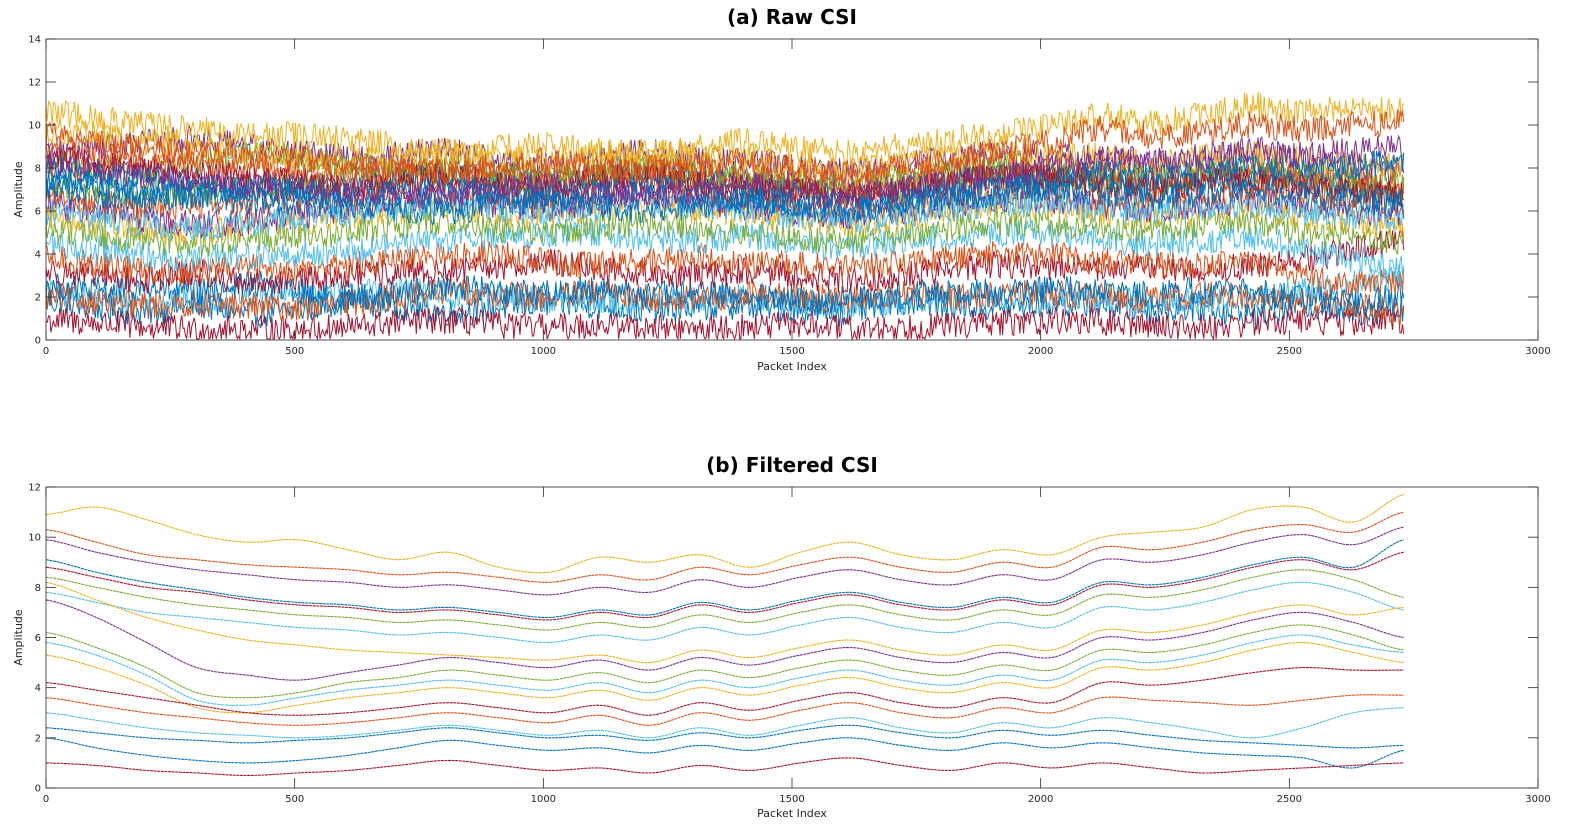  I want to click on chart-title: (a) Raw CSI, so click(792, 17).